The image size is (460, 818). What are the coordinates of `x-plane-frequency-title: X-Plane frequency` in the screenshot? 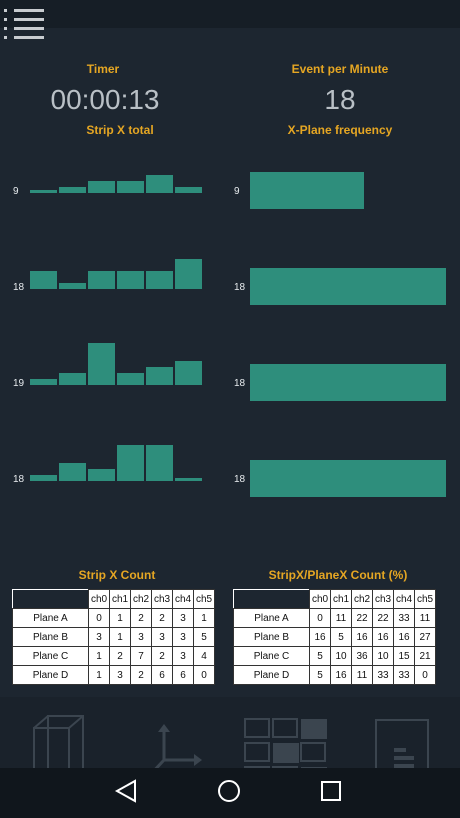 It's located at (340, 130).